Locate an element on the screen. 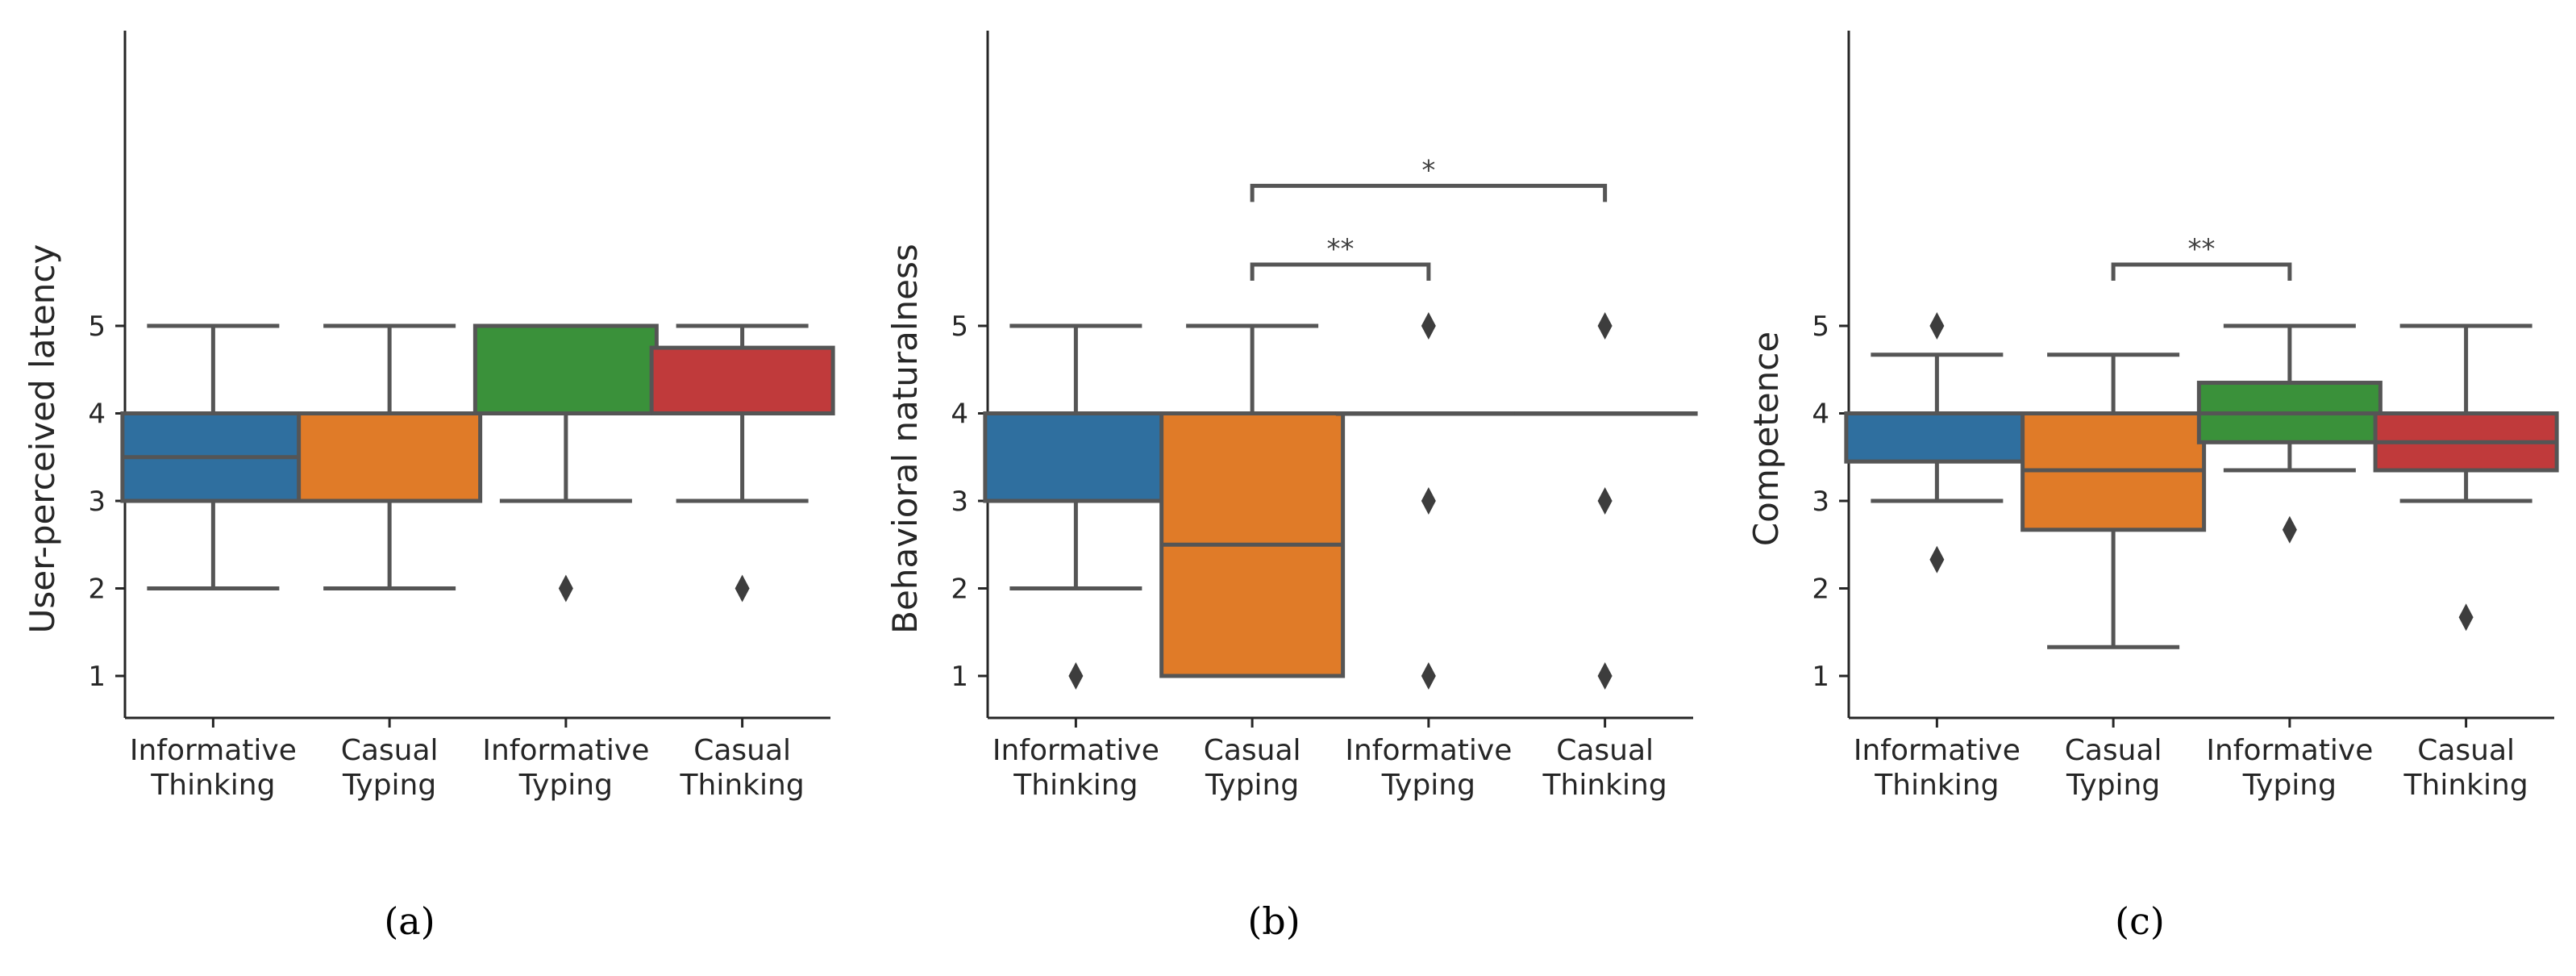  y-axis-title: Behavioral naturalness is located at coordinates (905, 439).